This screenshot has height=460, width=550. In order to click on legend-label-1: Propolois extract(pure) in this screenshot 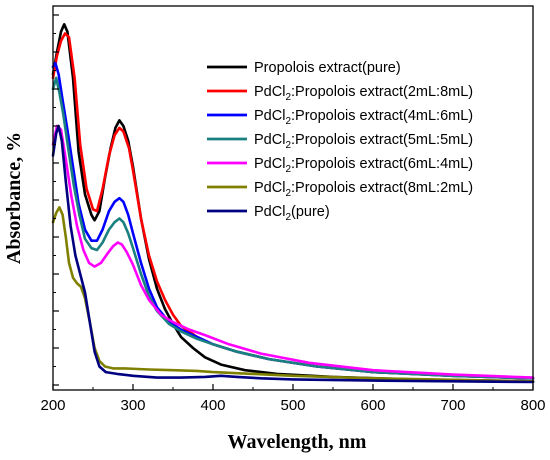, I will do `click(327, 68)`.